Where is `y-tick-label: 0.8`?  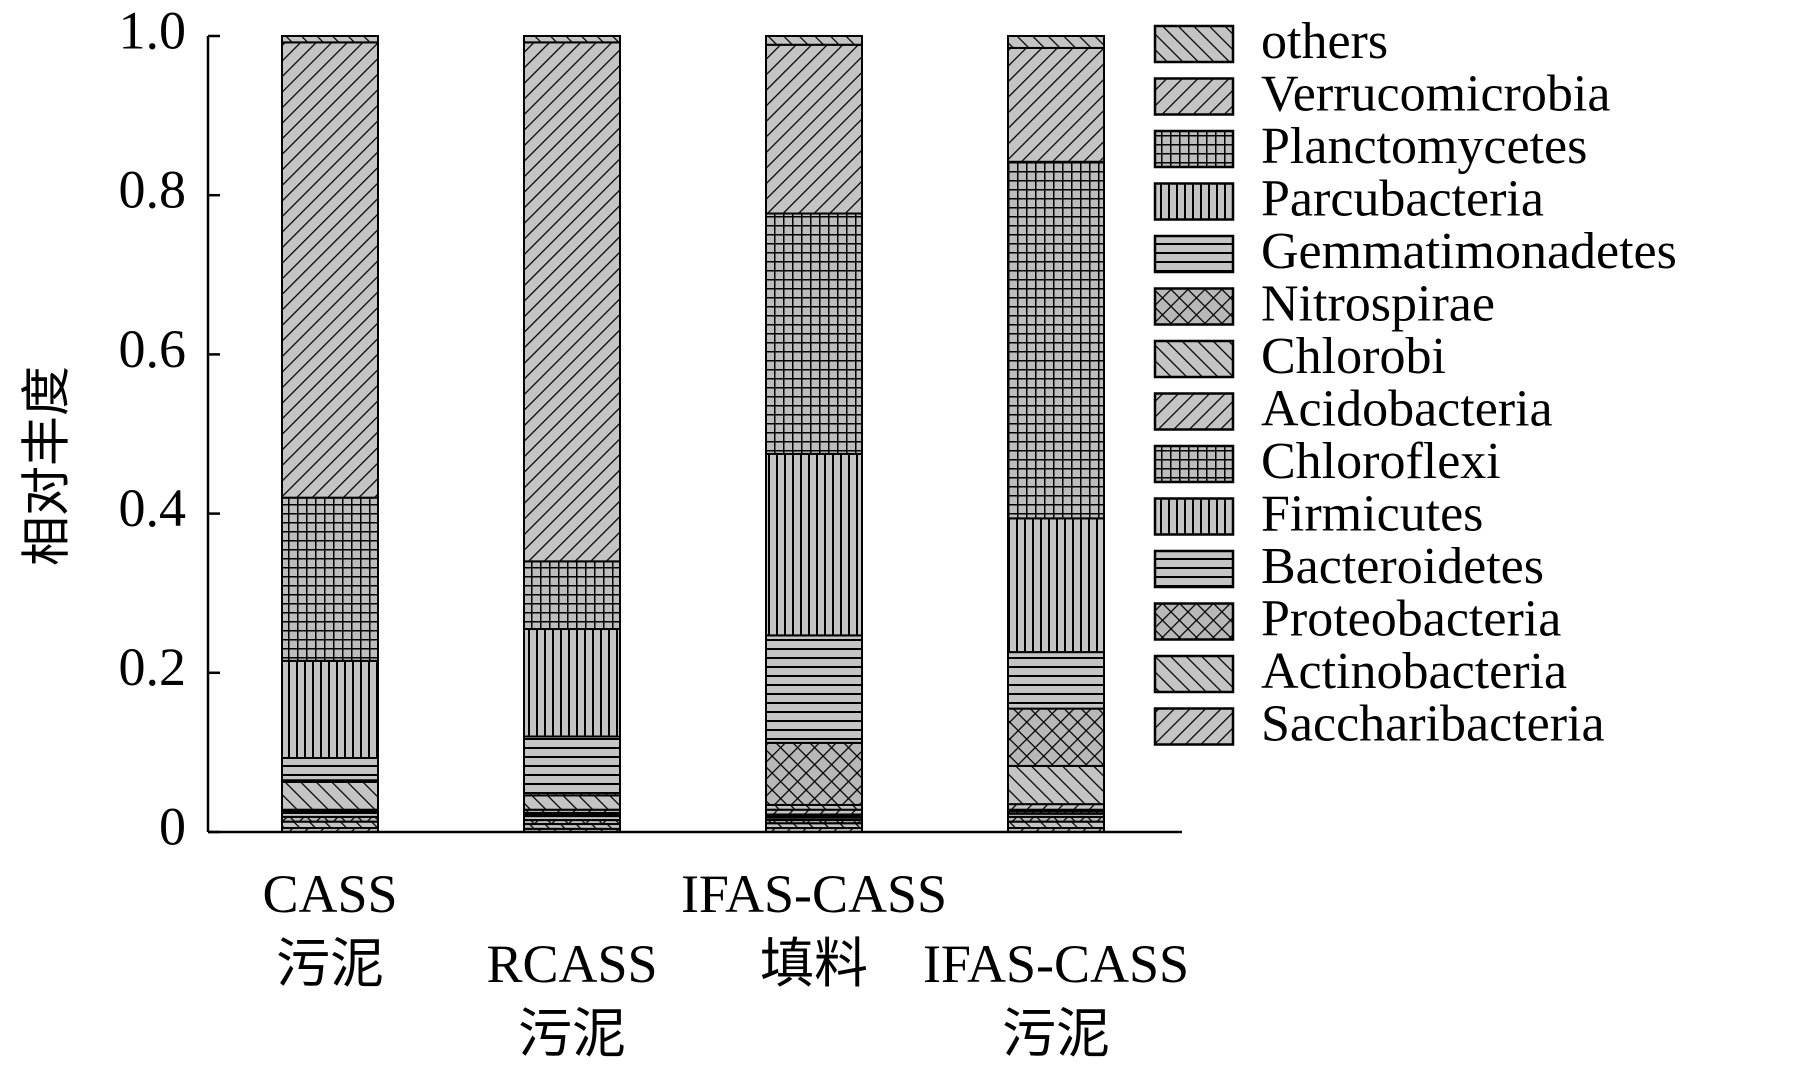 y-tick-label: 0.8 is located at coordinates (153, 190).